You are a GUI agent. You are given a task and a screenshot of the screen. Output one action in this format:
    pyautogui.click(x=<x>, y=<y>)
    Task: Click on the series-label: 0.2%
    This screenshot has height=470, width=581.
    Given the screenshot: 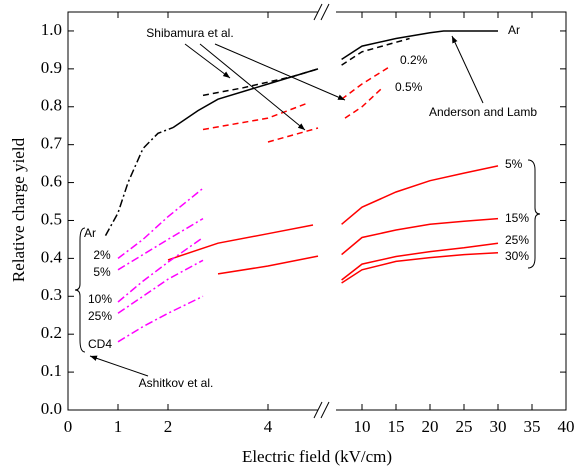 What is the action you would take?
    pyautogui.click(x=414, y=60)
    